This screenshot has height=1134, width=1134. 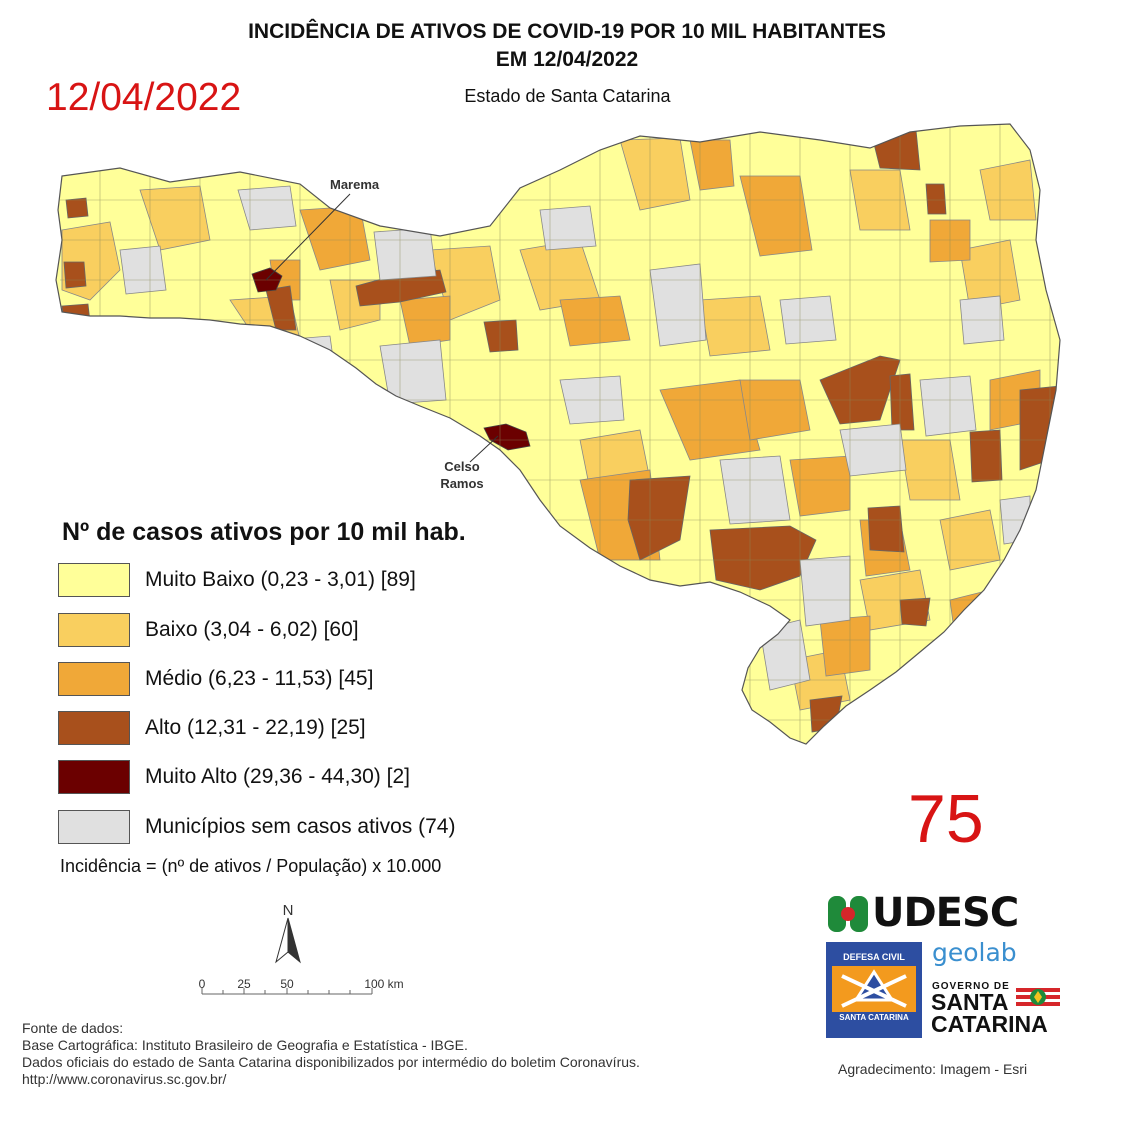 What do you see at coordinates (974, 952) in the screenshot?
I see `geolab-logo: geolab` at bounding box center [974, 952].